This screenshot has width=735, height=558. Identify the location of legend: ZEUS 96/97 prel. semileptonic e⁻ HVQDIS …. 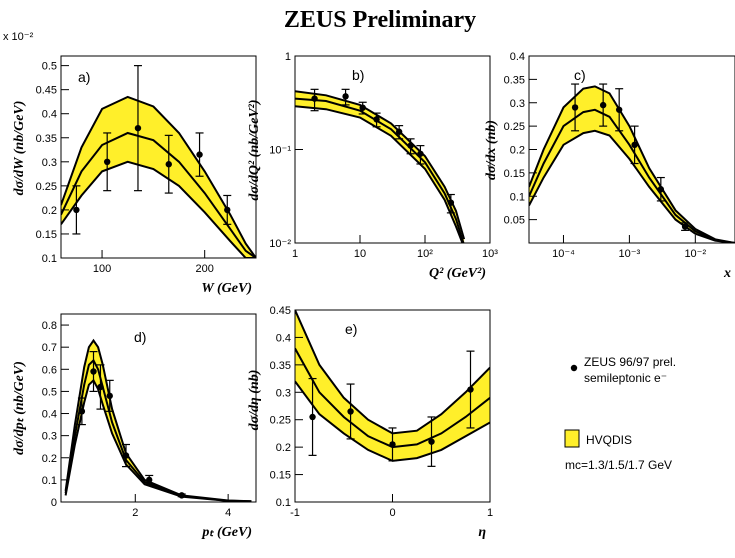
(620, 413).